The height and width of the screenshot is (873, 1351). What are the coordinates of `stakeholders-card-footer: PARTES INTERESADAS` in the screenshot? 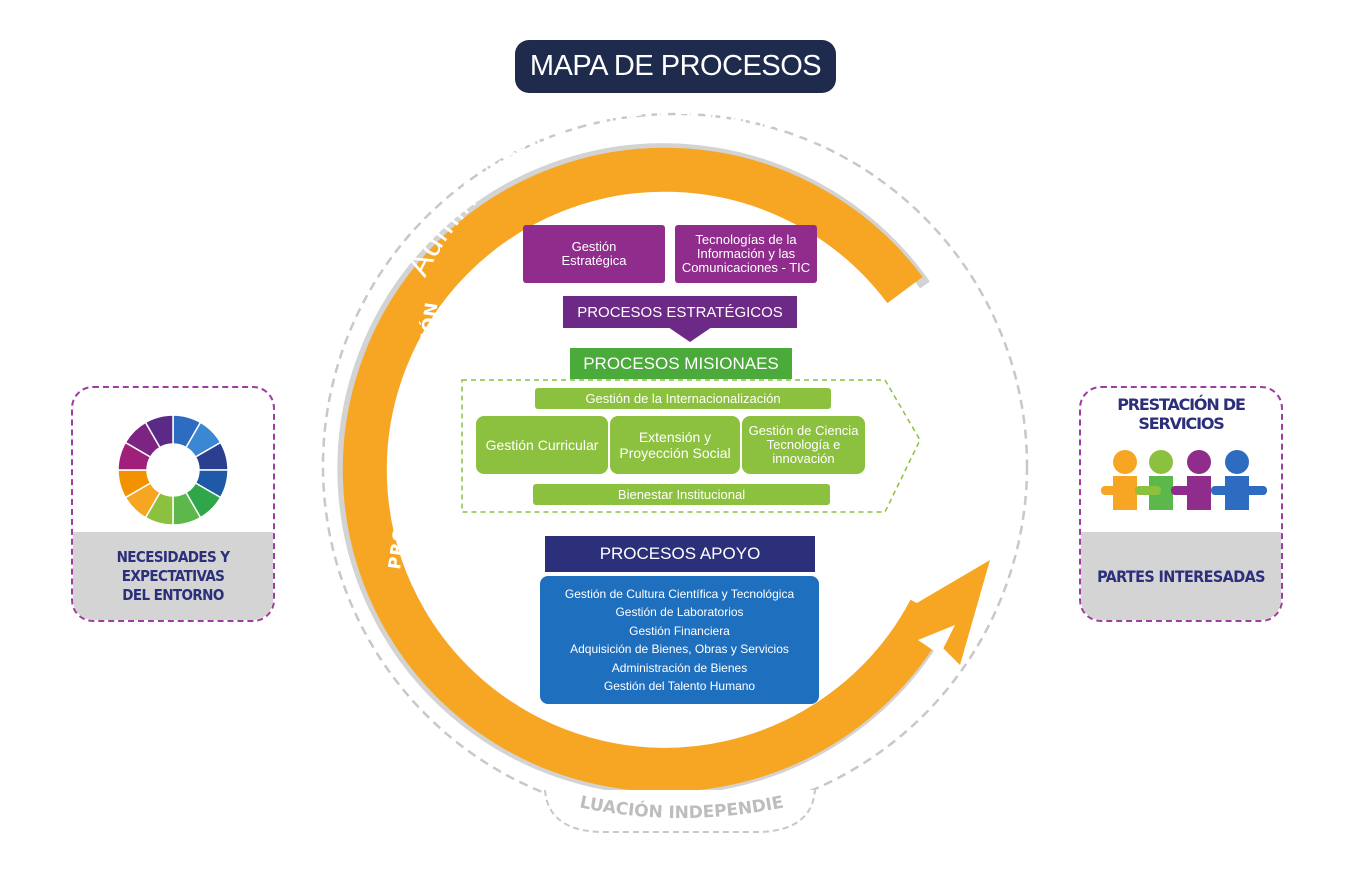 It's located at (1181, 576).